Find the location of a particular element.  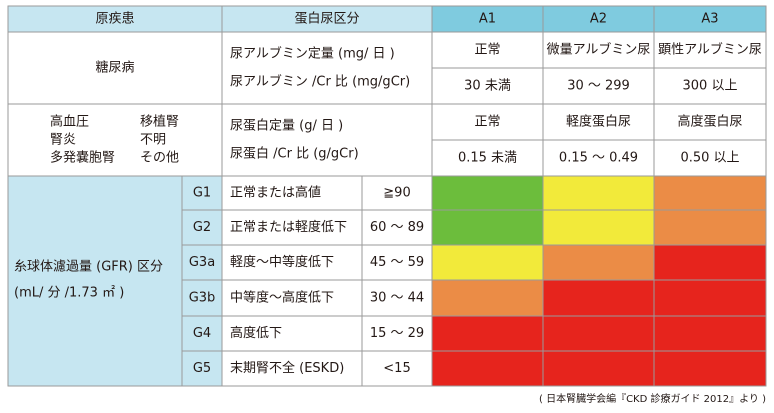

source-note: ( 日本腎臓学会編『CKD 診療ガイド 2012』より ) is located at coordinates (652, 398).